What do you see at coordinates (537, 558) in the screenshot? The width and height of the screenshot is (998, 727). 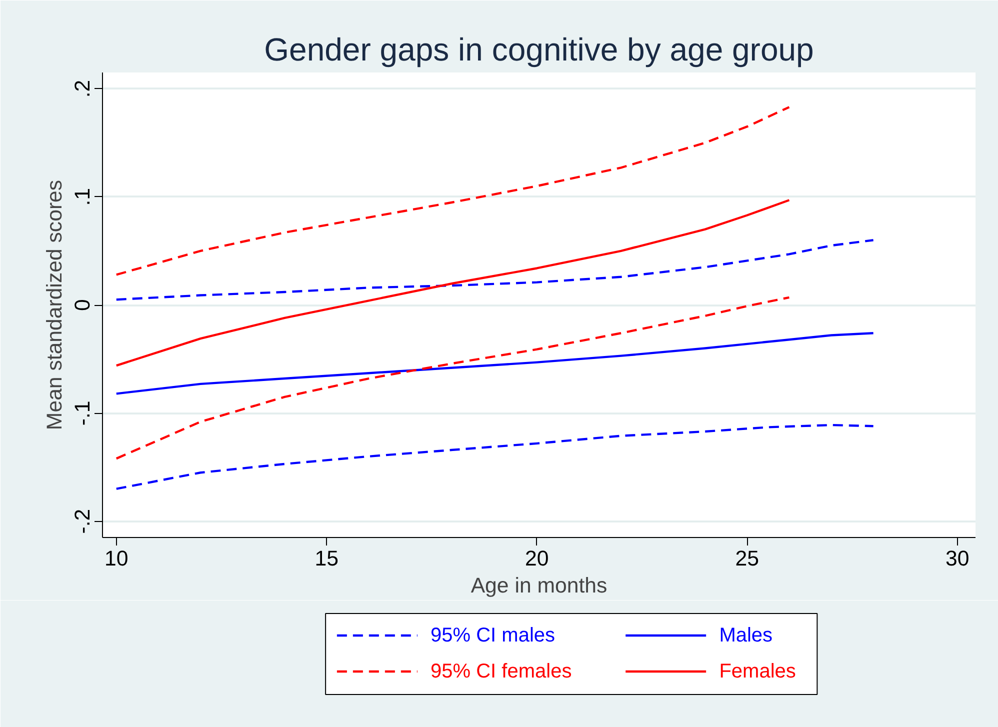 I see `x-tick-label: 20` at bounding box center [537, 558].